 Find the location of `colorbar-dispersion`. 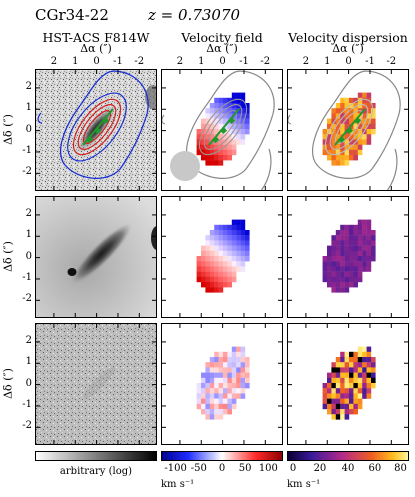

colorbar-dispersion is located at coordinates (348, 456).